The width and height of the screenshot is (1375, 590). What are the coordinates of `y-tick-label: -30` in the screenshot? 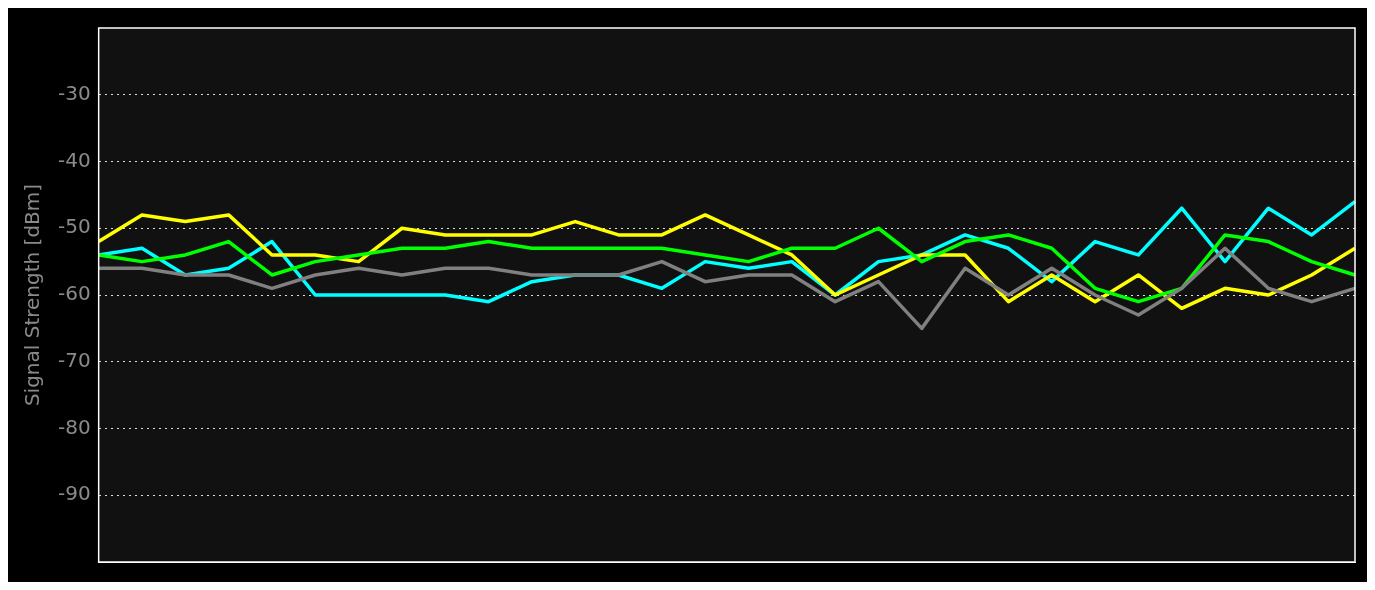 It's located at (74, 92).